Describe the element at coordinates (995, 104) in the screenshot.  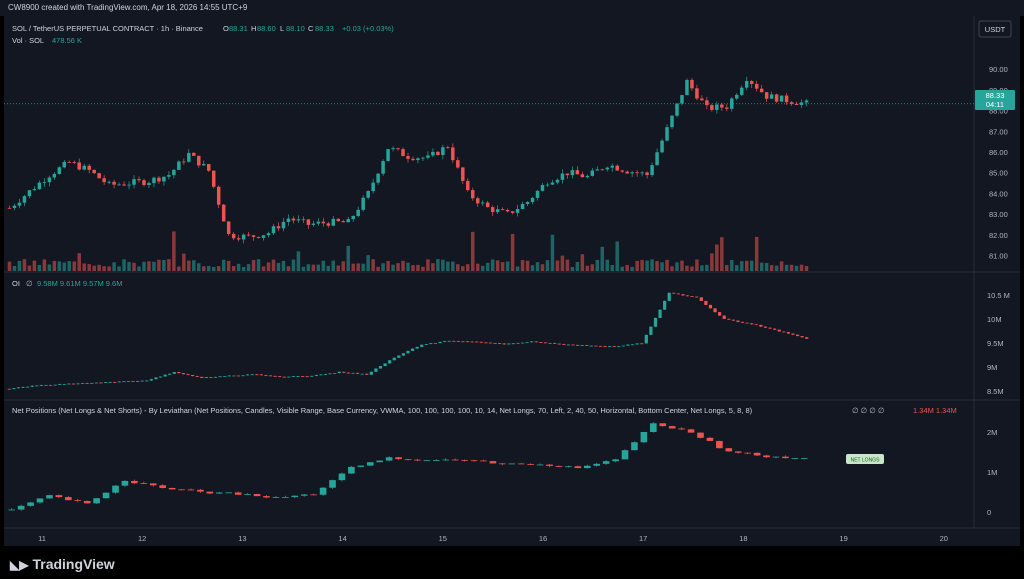
I see `bar-countdown: 04:11` at that location.